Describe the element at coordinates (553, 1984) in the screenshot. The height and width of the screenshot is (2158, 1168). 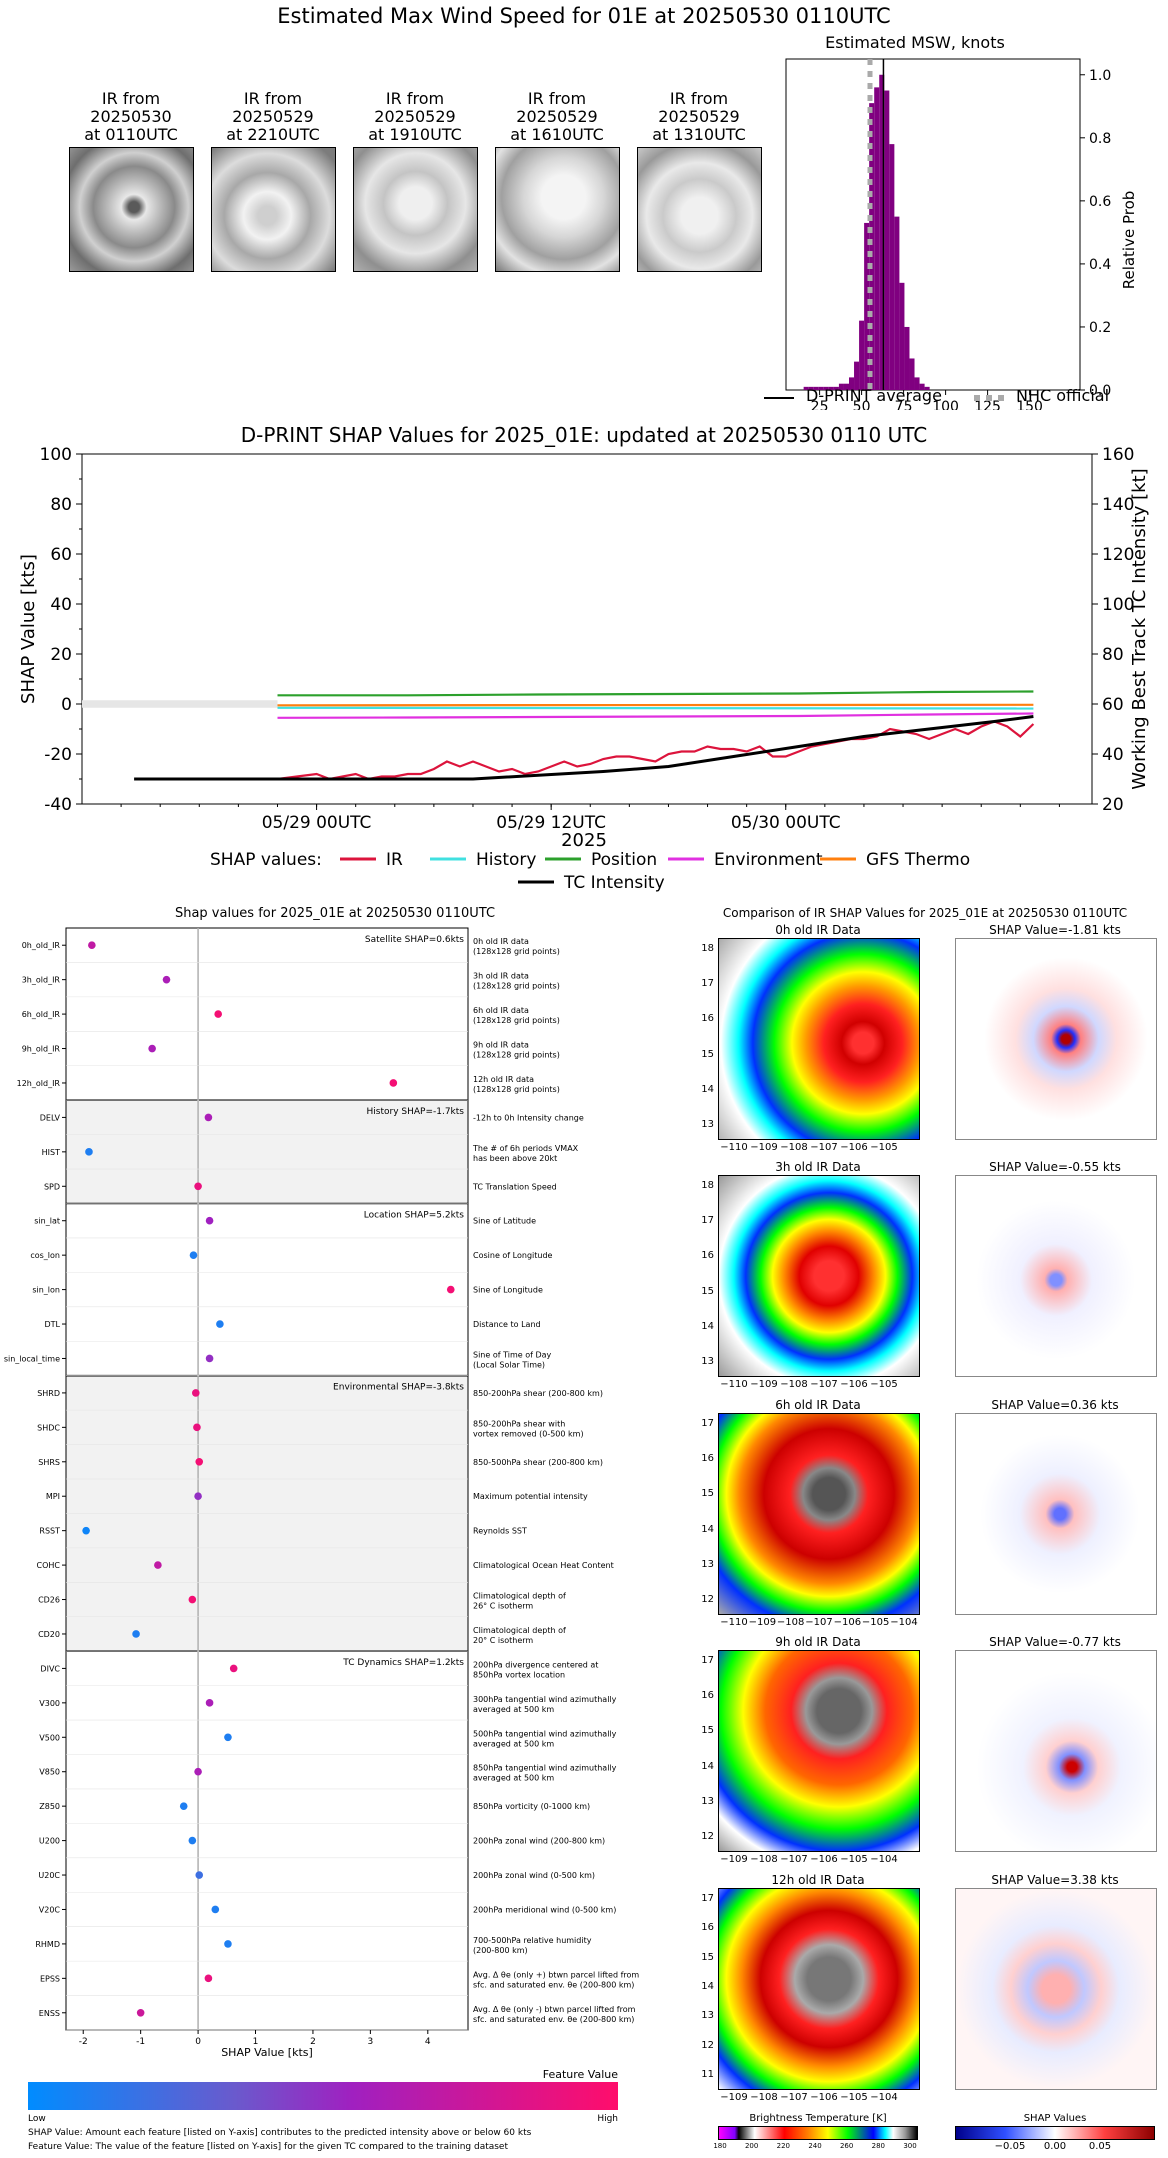
I see `feature-description: sfc. and saturated env. θe (200-800 km)` at that location.